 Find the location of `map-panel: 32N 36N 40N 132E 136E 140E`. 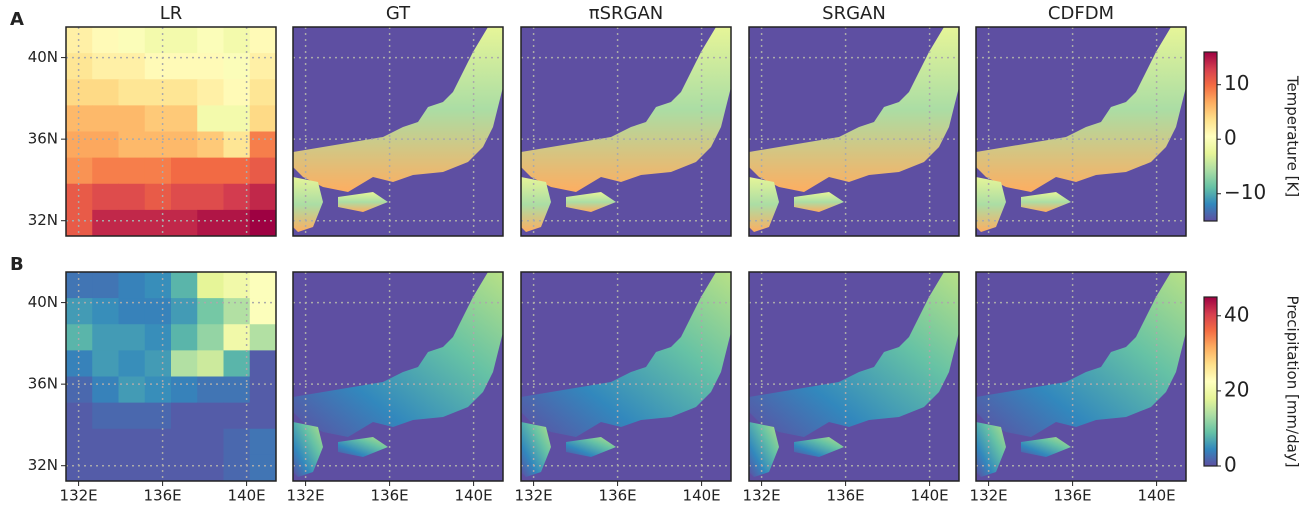

map-panel: 32N 36N 40N 132E 136E 140E is located at coordinates (152, 388).